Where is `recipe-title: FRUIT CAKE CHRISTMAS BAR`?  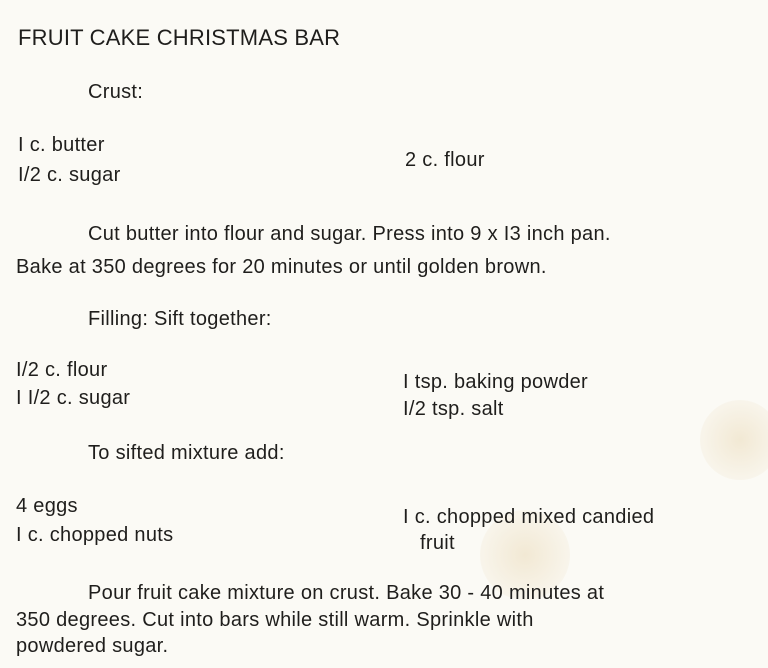
recipe-title: FRUIT CAKE CHRISTMAS BAR is located at coordinates (179, 37).